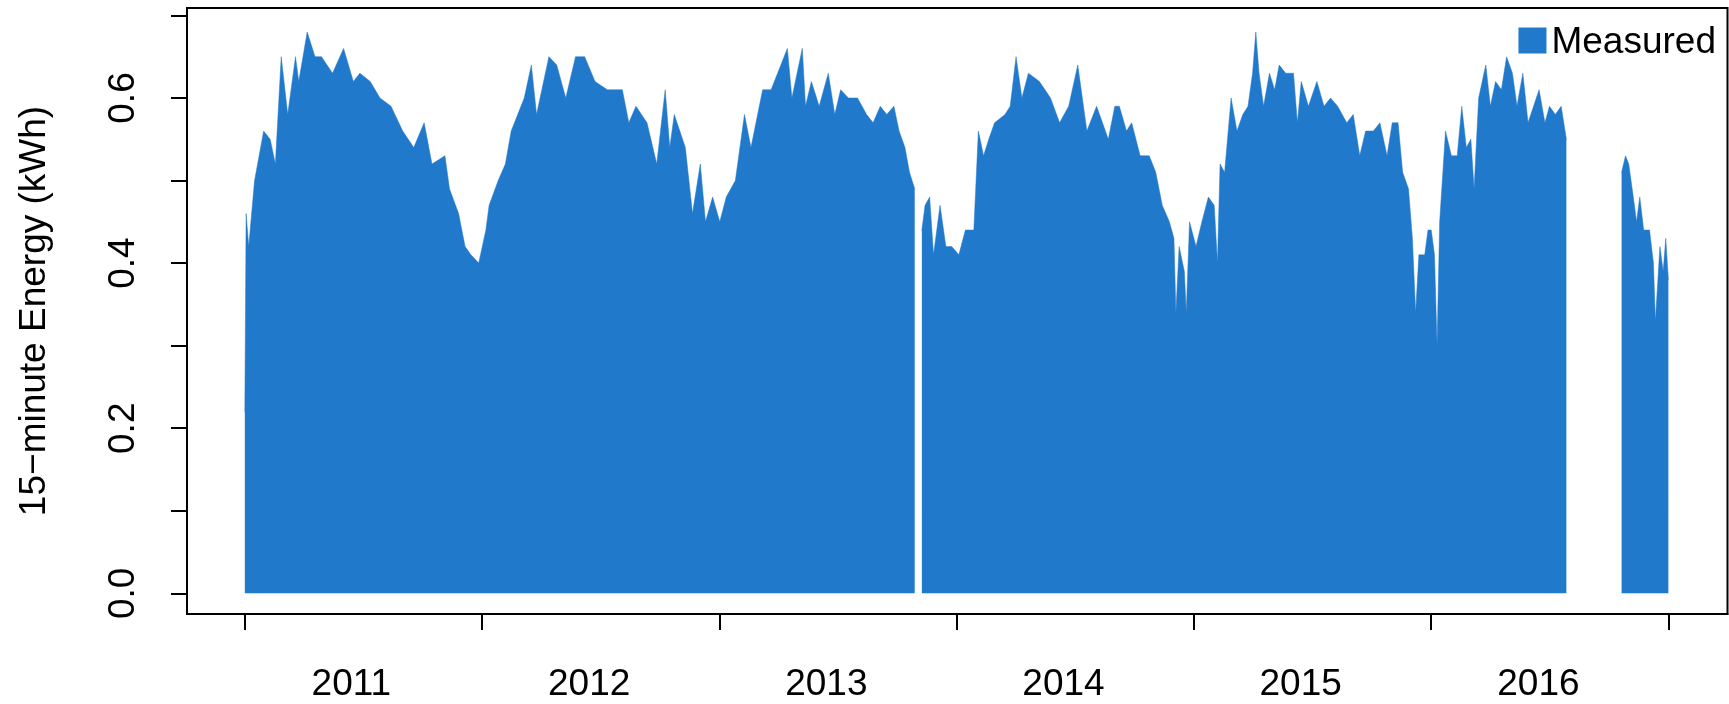 Image resolution: width=1729 pixels, height=704 pixels. I want to click on x-tick-label: 2012, so click(589, 682).